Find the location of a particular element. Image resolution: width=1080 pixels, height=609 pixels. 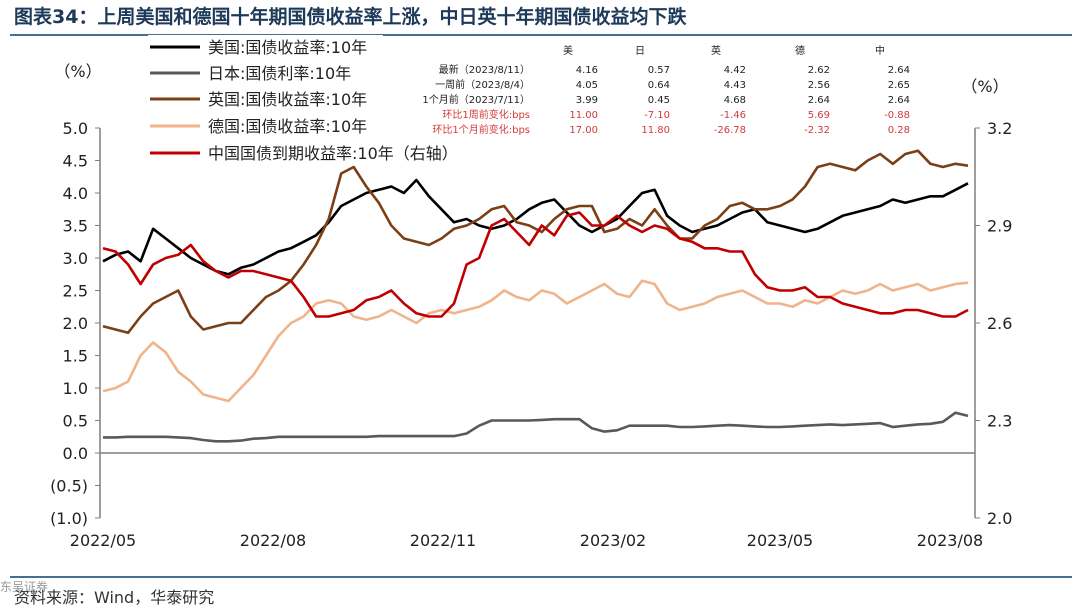

table-cell: 2.56 is located at coordinates (819, 85).